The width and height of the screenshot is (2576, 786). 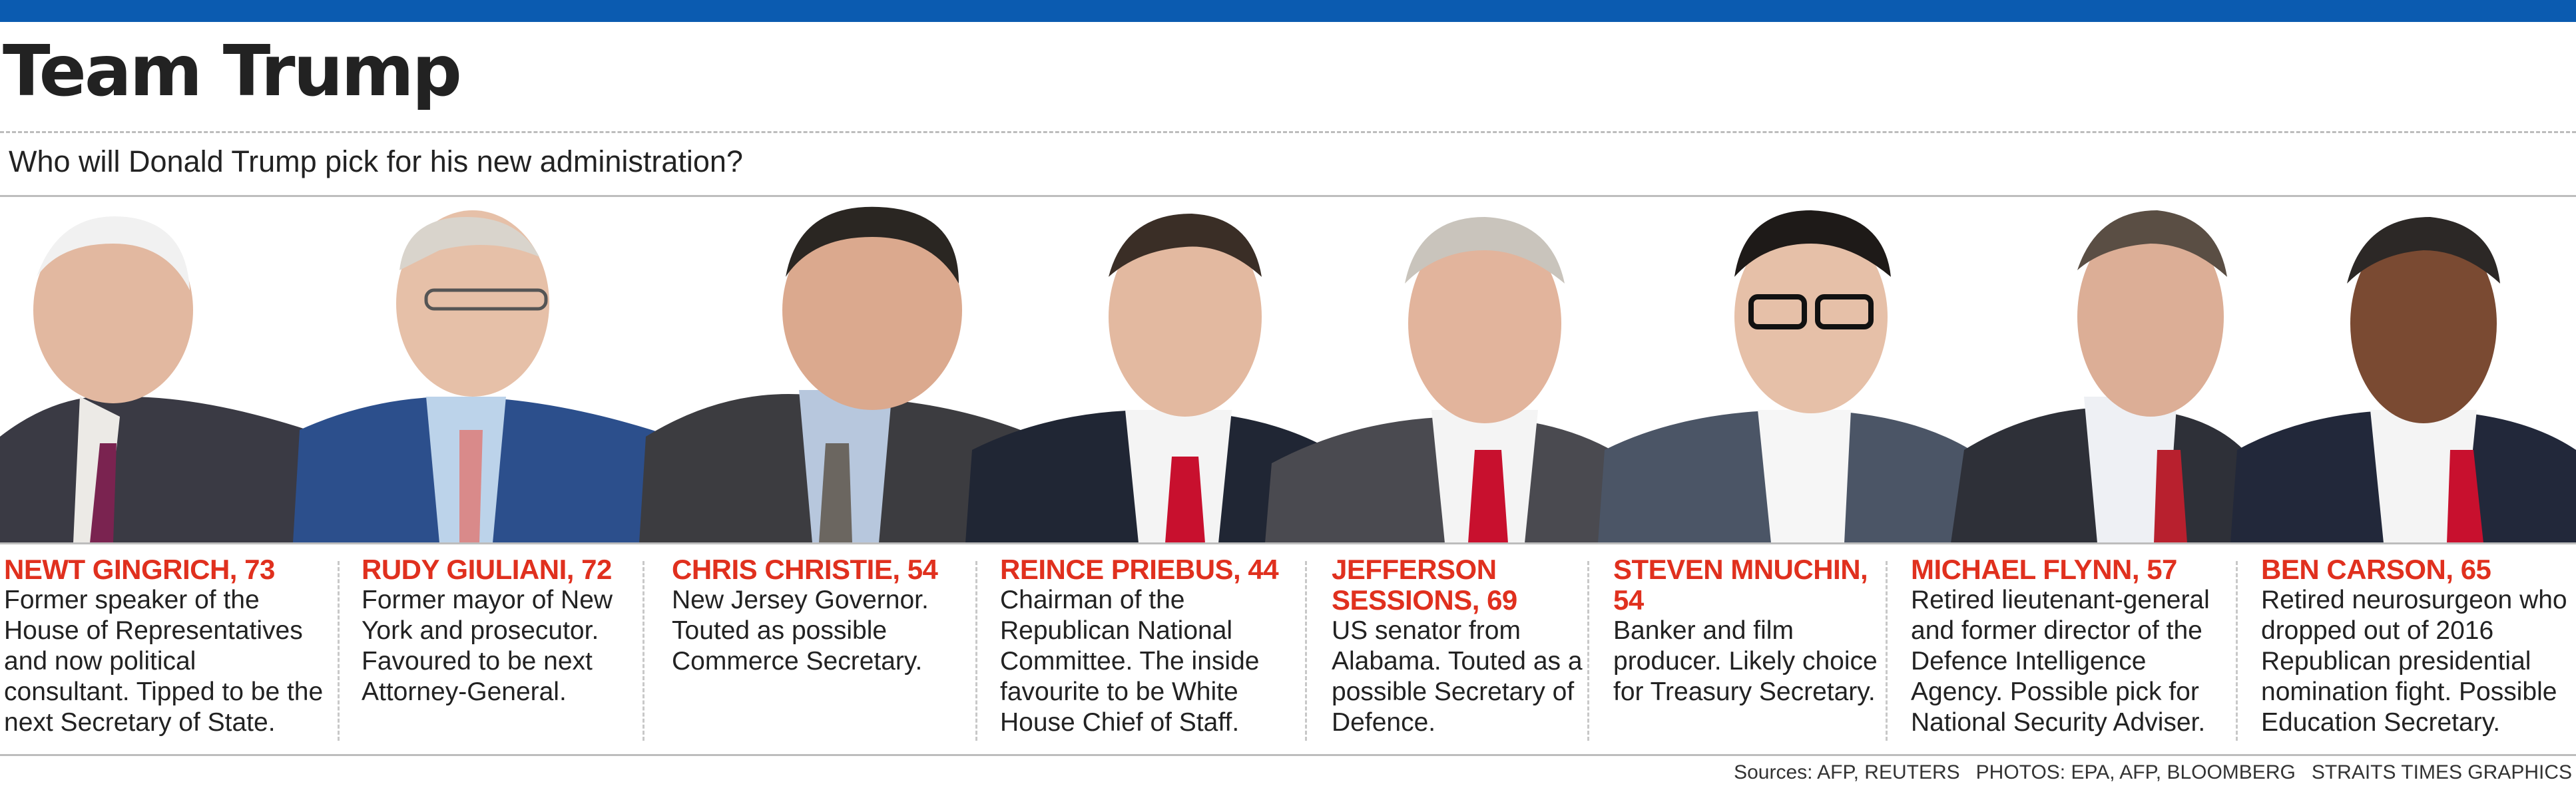 What do you see at coordinates (2376, 569) in the screenshot?
I see `profile-name: BEN CARSON, 65` at bounding box center [2376, 569].